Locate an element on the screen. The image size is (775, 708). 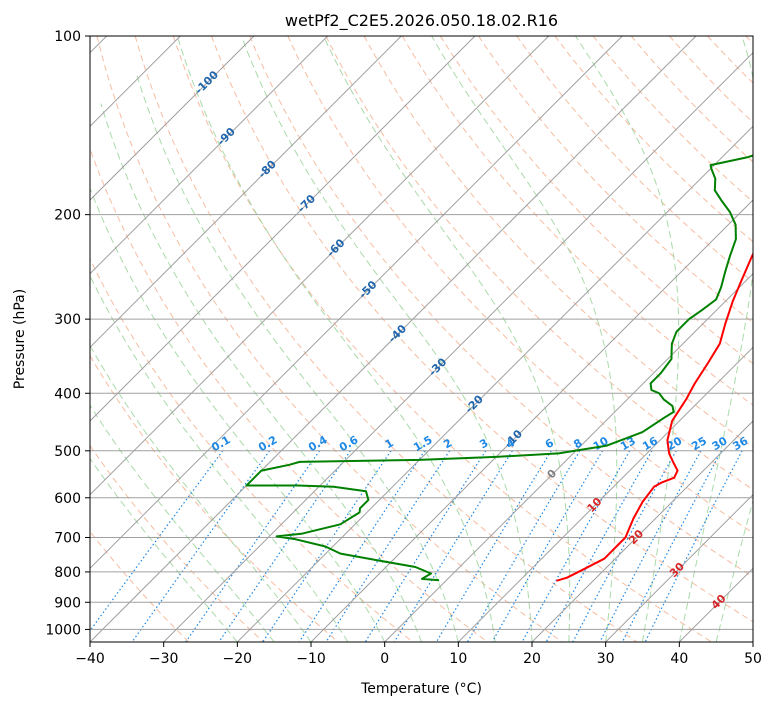
y-axis-label: Pressure (hPa) is located at coordinates (20, 339).